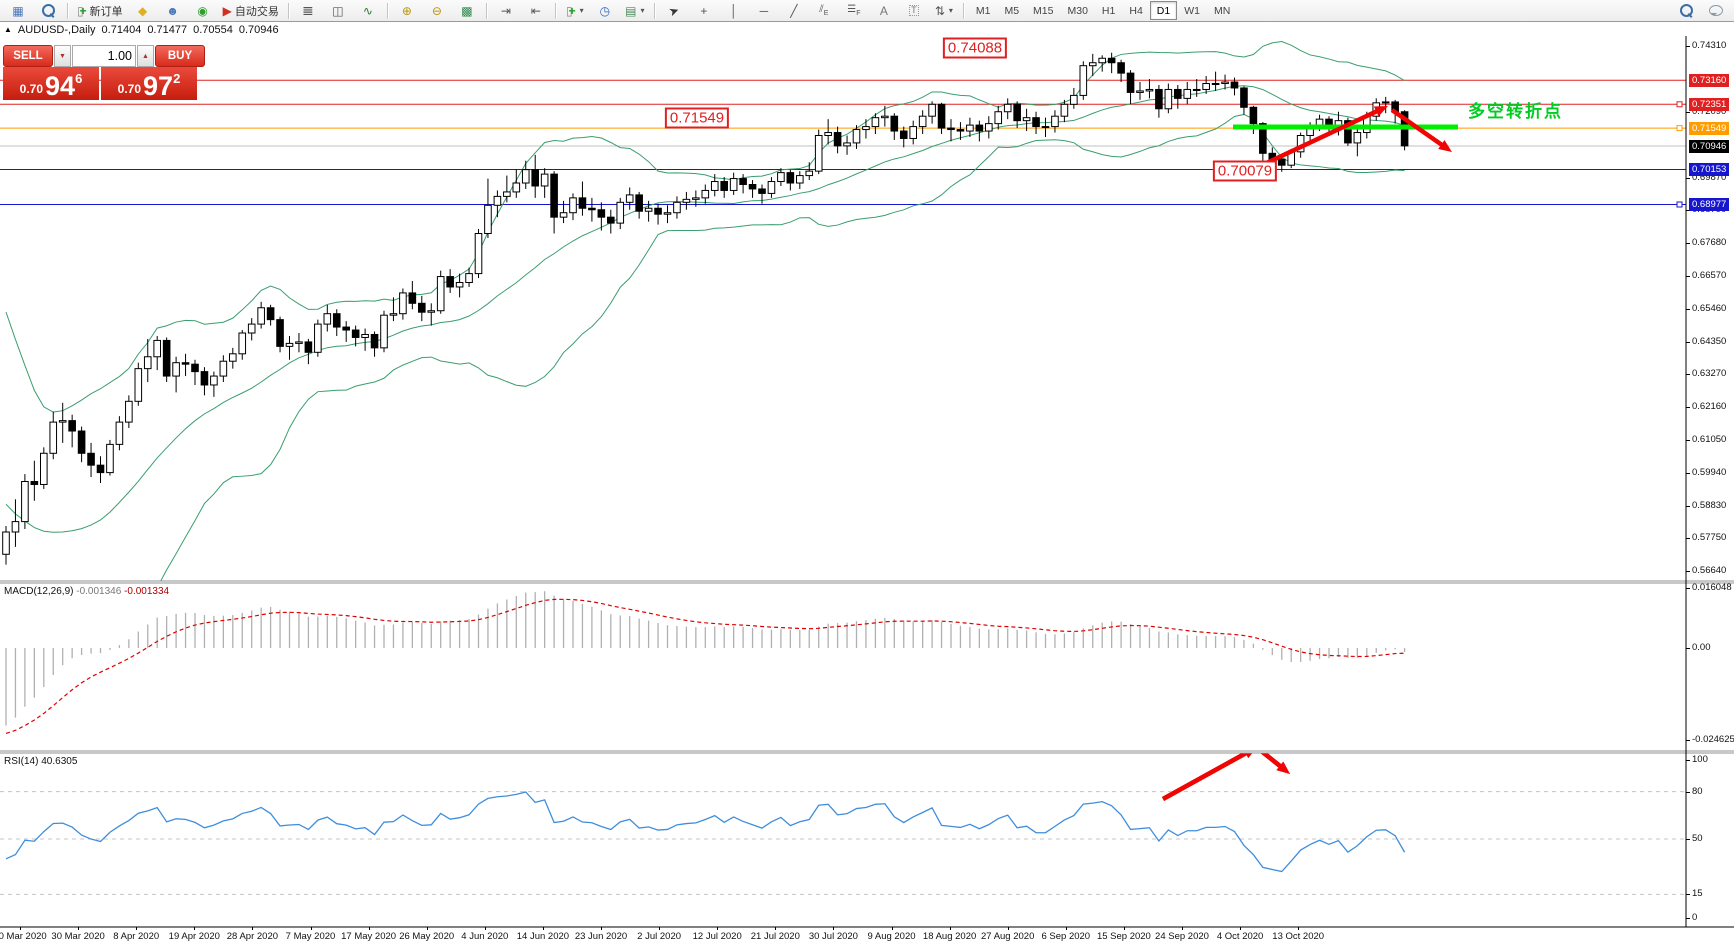 The height and width of the screenshot is (945, 1734). What do you see at coordinates (485, 936) in the screenshot?
I see `date-label: 4 Jun 2020` at bounding box center [485, 936].